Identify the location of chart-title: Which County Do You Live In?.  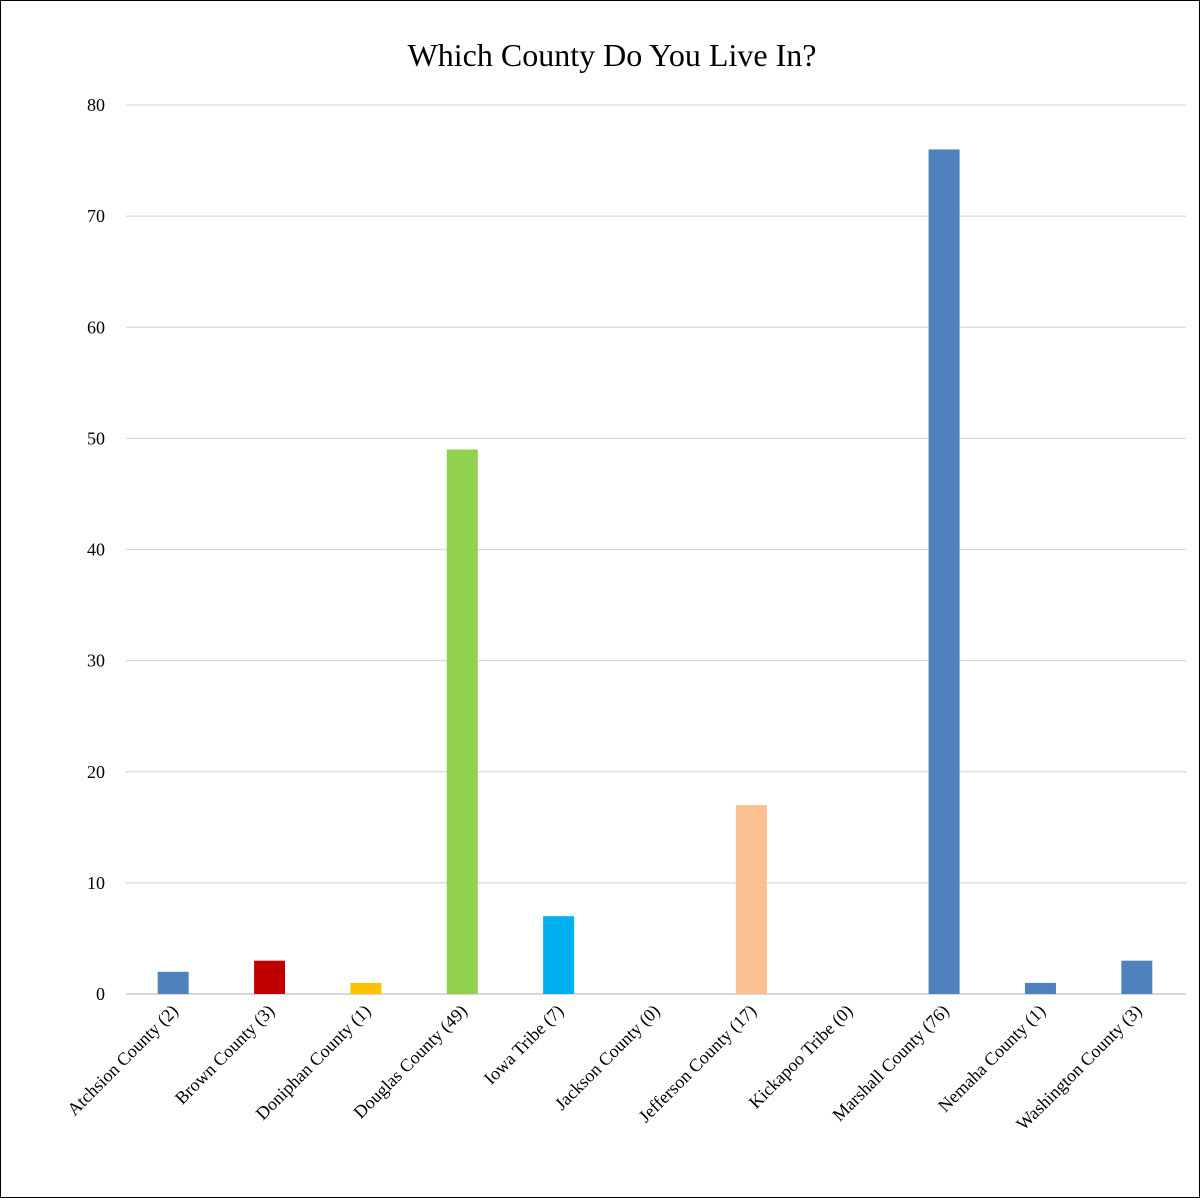
(612, 55).